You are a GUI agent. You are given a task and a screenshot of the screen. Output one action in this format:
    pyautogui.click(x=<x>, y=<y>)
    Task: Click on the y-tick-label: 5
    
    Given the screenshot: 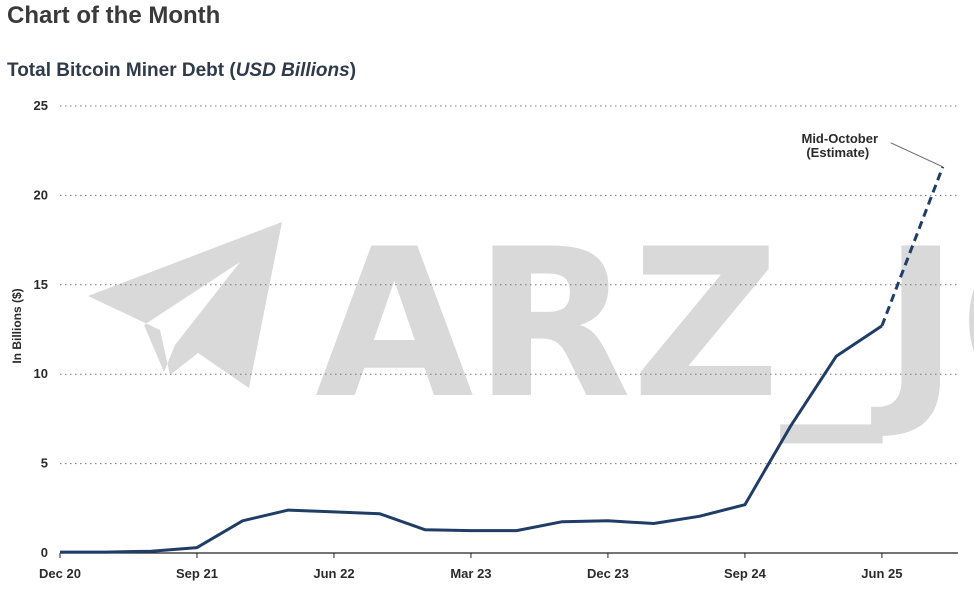 What is the action you would take?
    pyautogui.click(x=44, y=463)
    